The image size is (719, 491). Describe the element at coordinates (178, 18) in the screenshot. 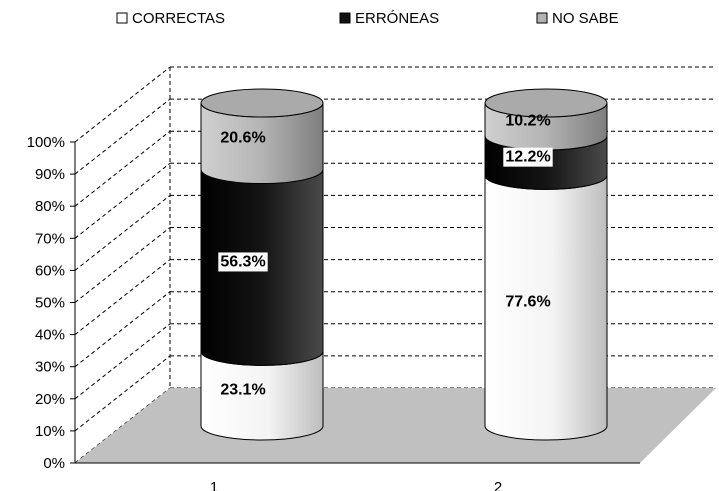

I see `legend-label: CORRECTAS` at that location.